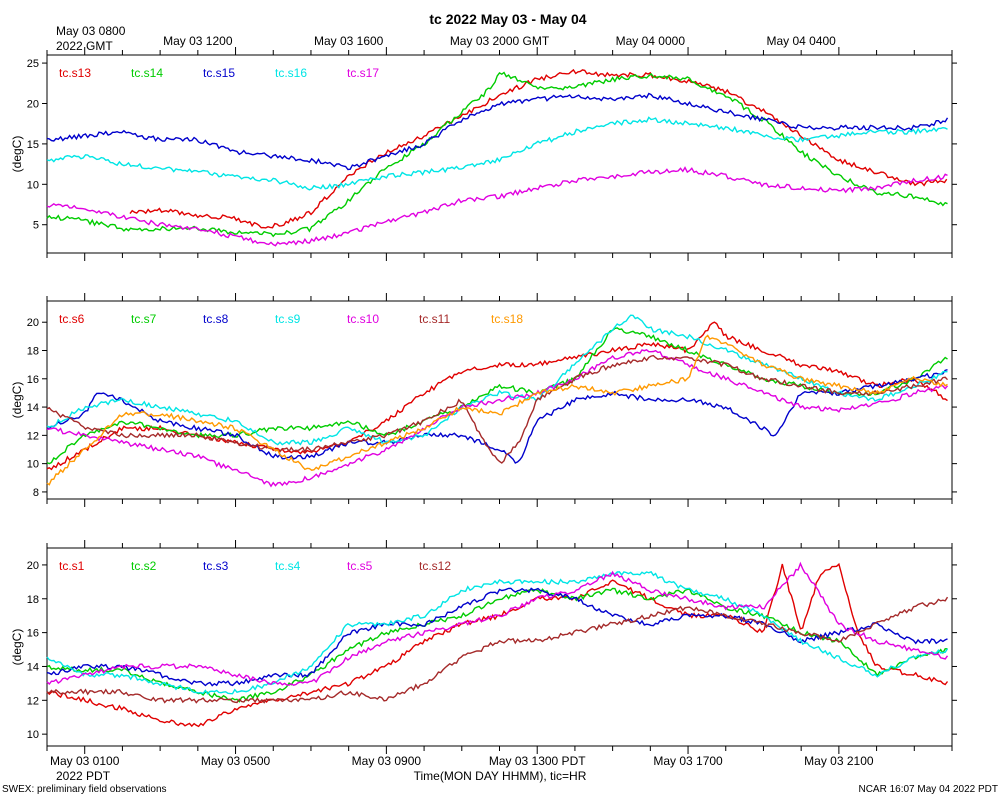  What do you see at coordinates (349, 41) in the screenshot?
I see `top-axis-tick-label: May 03 1600` at bounding box center [349, 41].